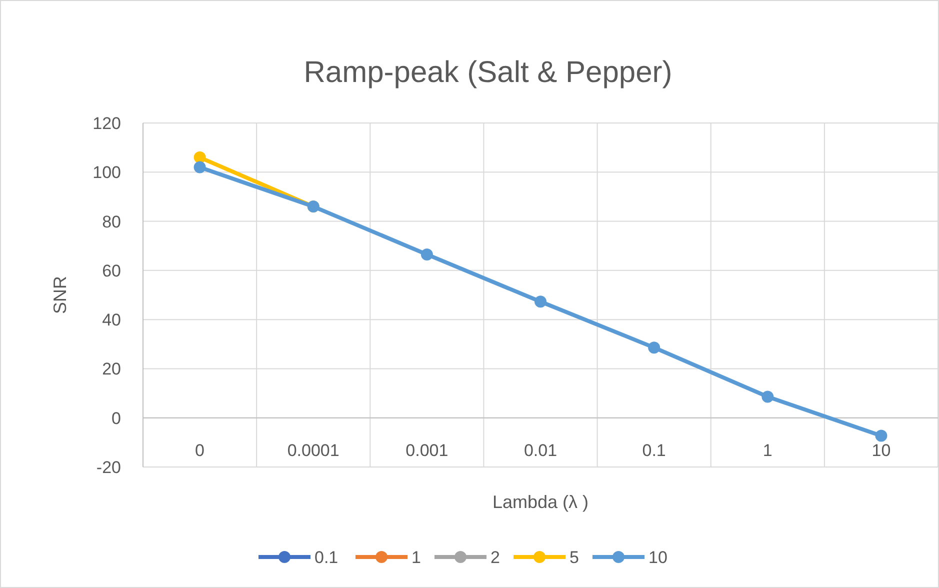 The image size is (939, 588). I want to click on x-tick-label: 0.0001, so click(313, 450).